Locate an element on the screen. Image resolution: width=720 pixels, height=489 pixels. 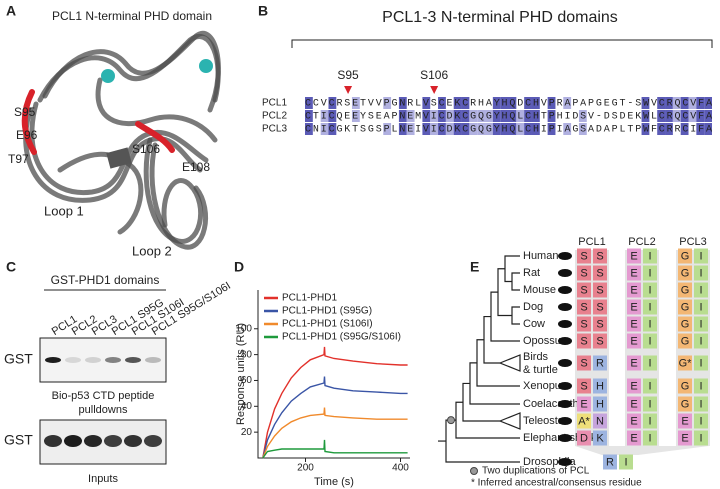
strand is located at coordinates (119, 158).